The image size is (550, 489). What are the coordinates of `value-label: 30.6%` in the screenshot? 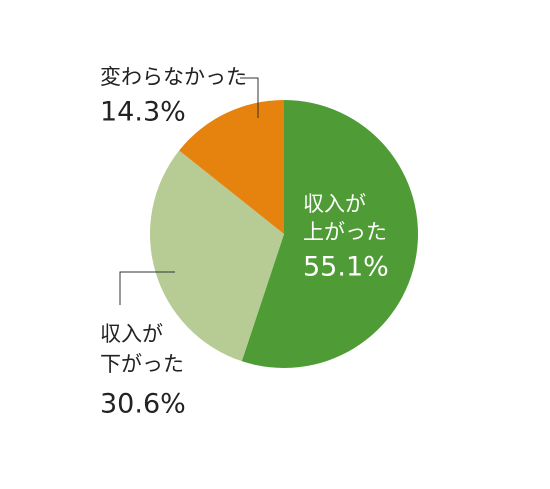 It's located at (143, 404).